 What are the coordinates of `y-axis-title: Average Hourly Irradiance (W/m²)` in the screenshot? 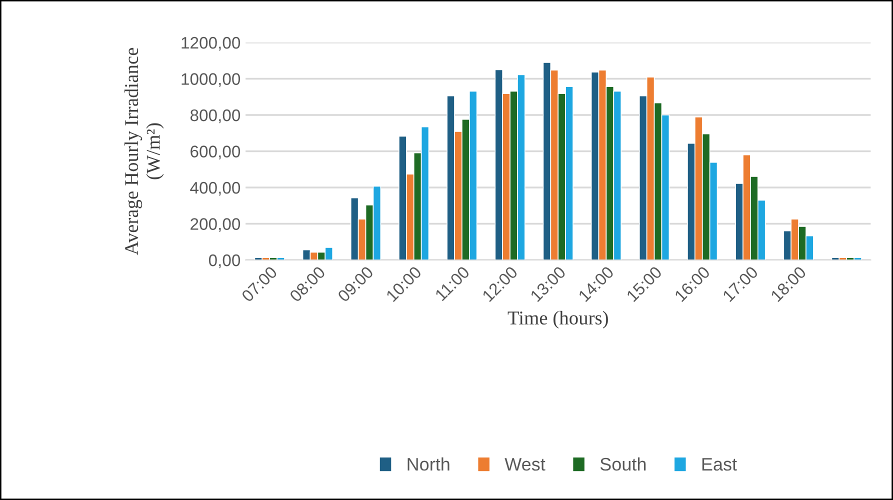 It's located at (144, 152).